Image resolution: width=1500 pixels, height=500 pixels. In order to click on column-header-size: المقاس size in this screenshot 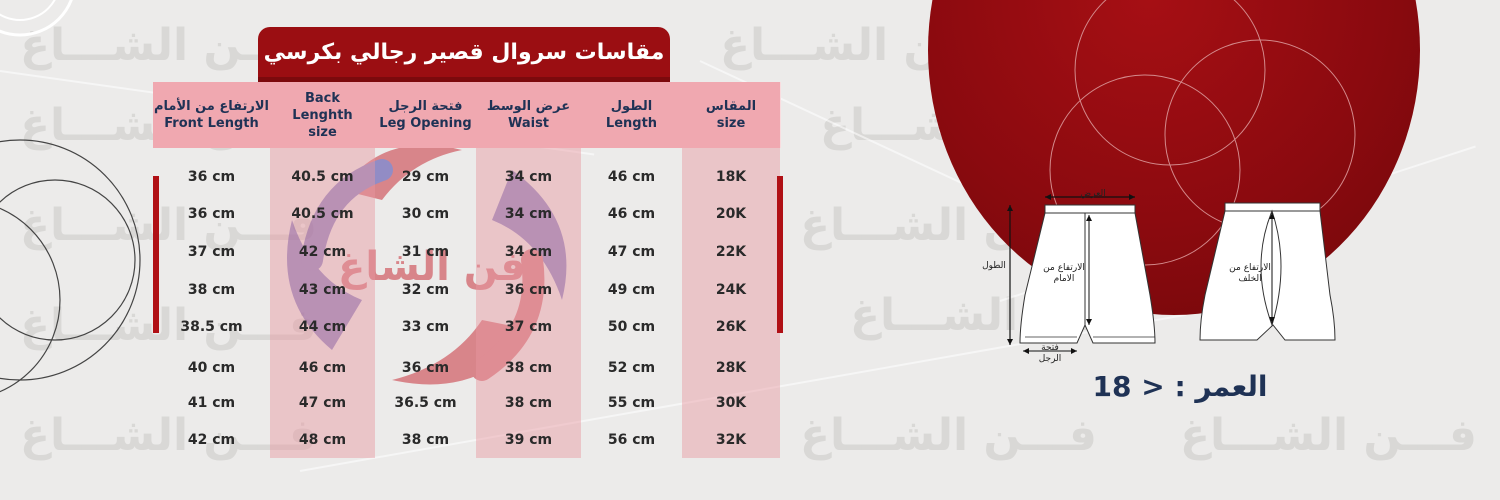, I will do `click(731, 115)`.